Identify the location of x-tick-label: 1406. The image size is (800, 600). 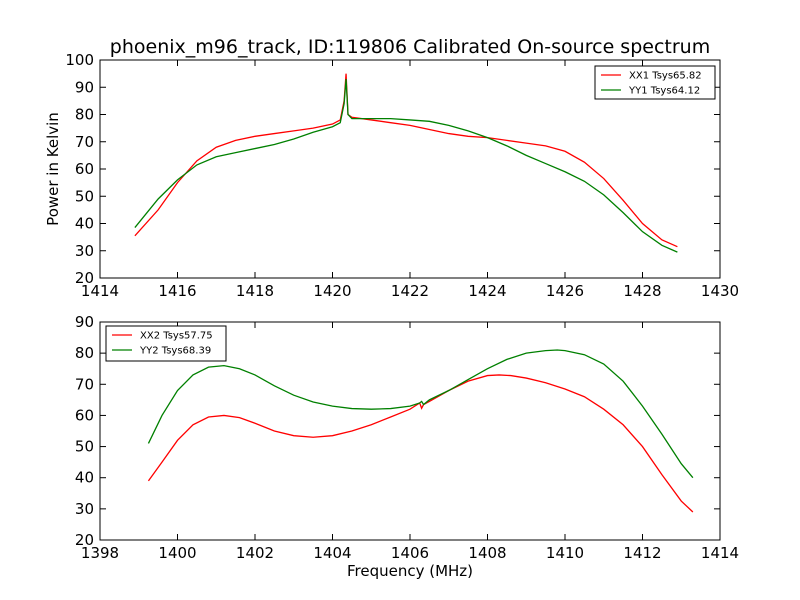
(410, 553).